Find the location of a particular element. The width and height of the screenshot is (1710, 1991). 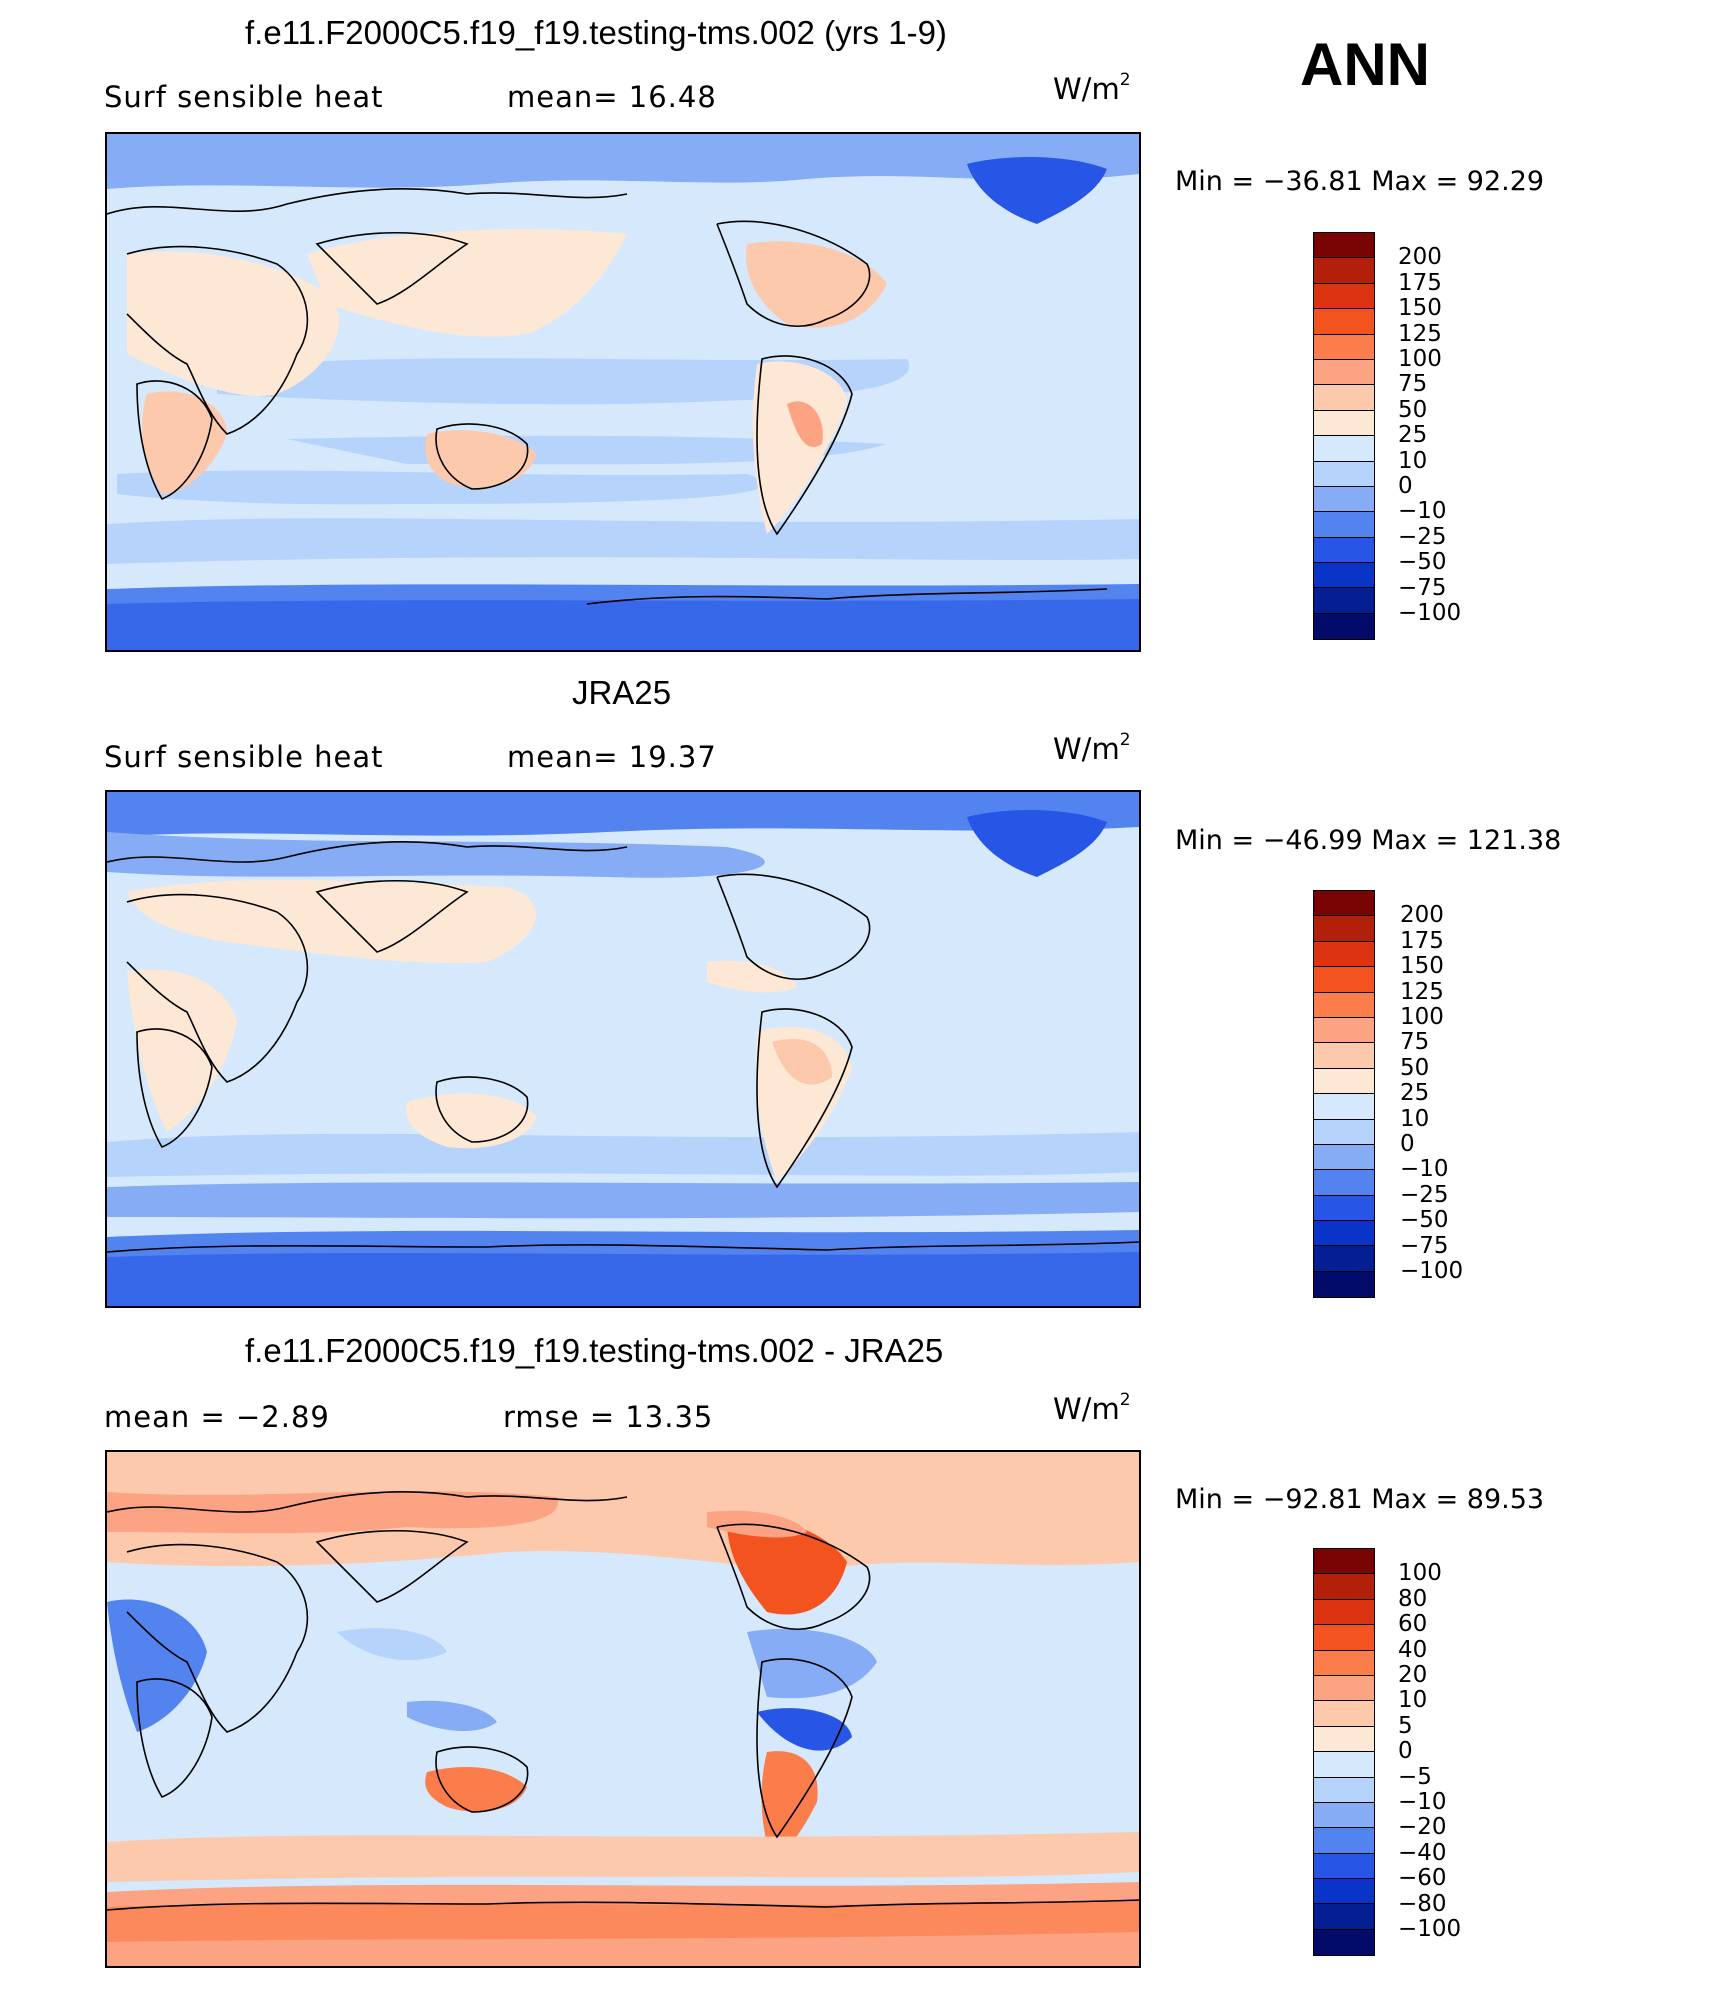

panel2-colorbar-tick: −50 is located at coordinates (1424, 1220).